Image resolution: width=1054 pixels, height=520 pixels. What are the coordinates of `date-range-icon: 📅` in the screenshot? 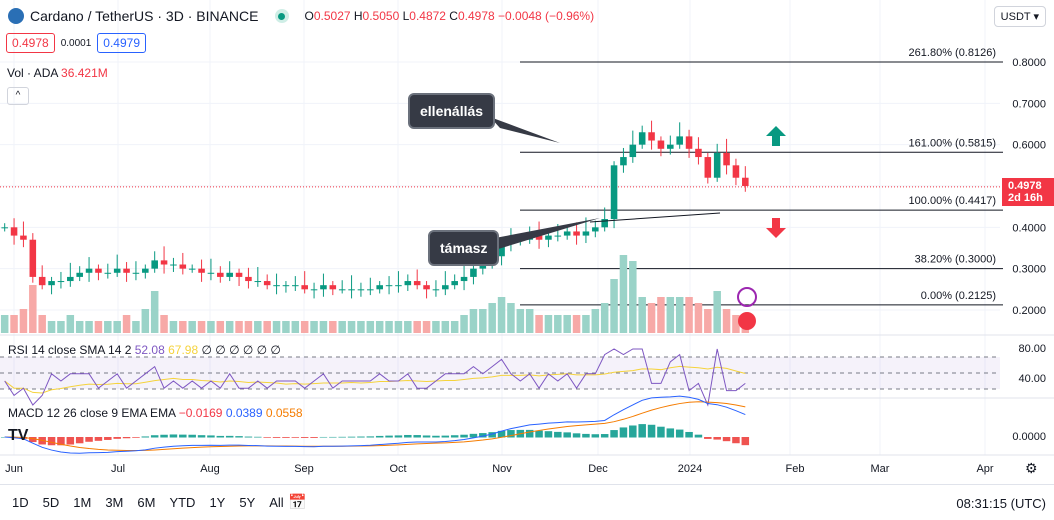 It's located at (297, 502).